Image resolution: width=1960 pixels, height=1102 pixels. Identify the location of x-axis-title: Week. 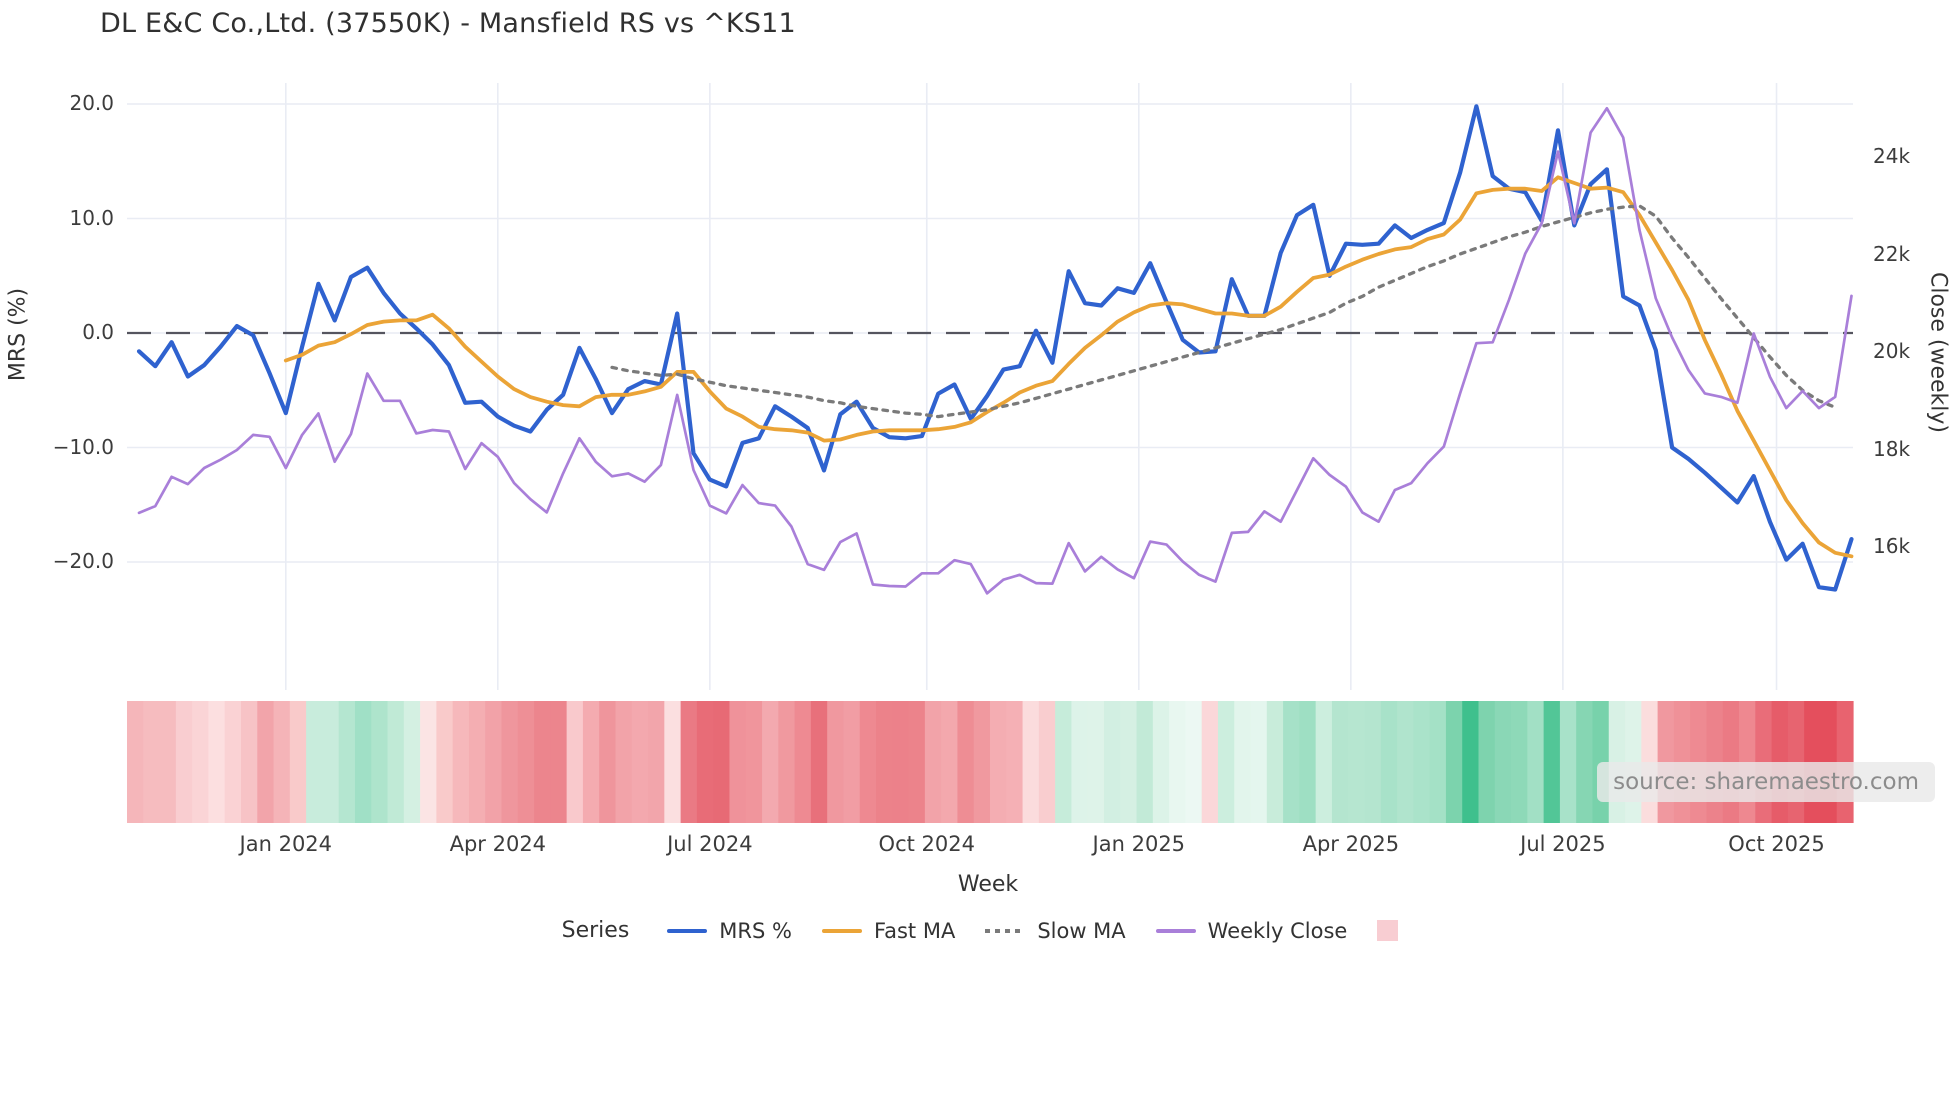
(988, 884).